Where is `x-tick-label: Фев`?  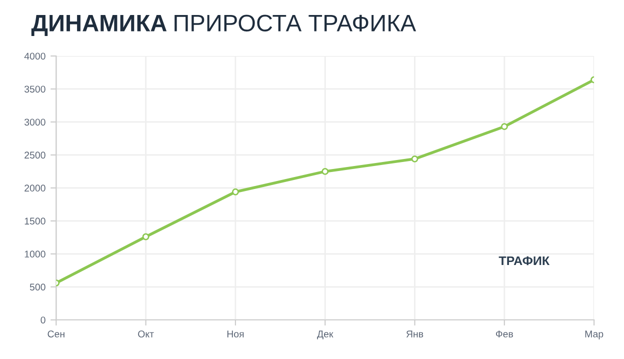
x-tick-label: Фев is located at coordinates (504, 334).